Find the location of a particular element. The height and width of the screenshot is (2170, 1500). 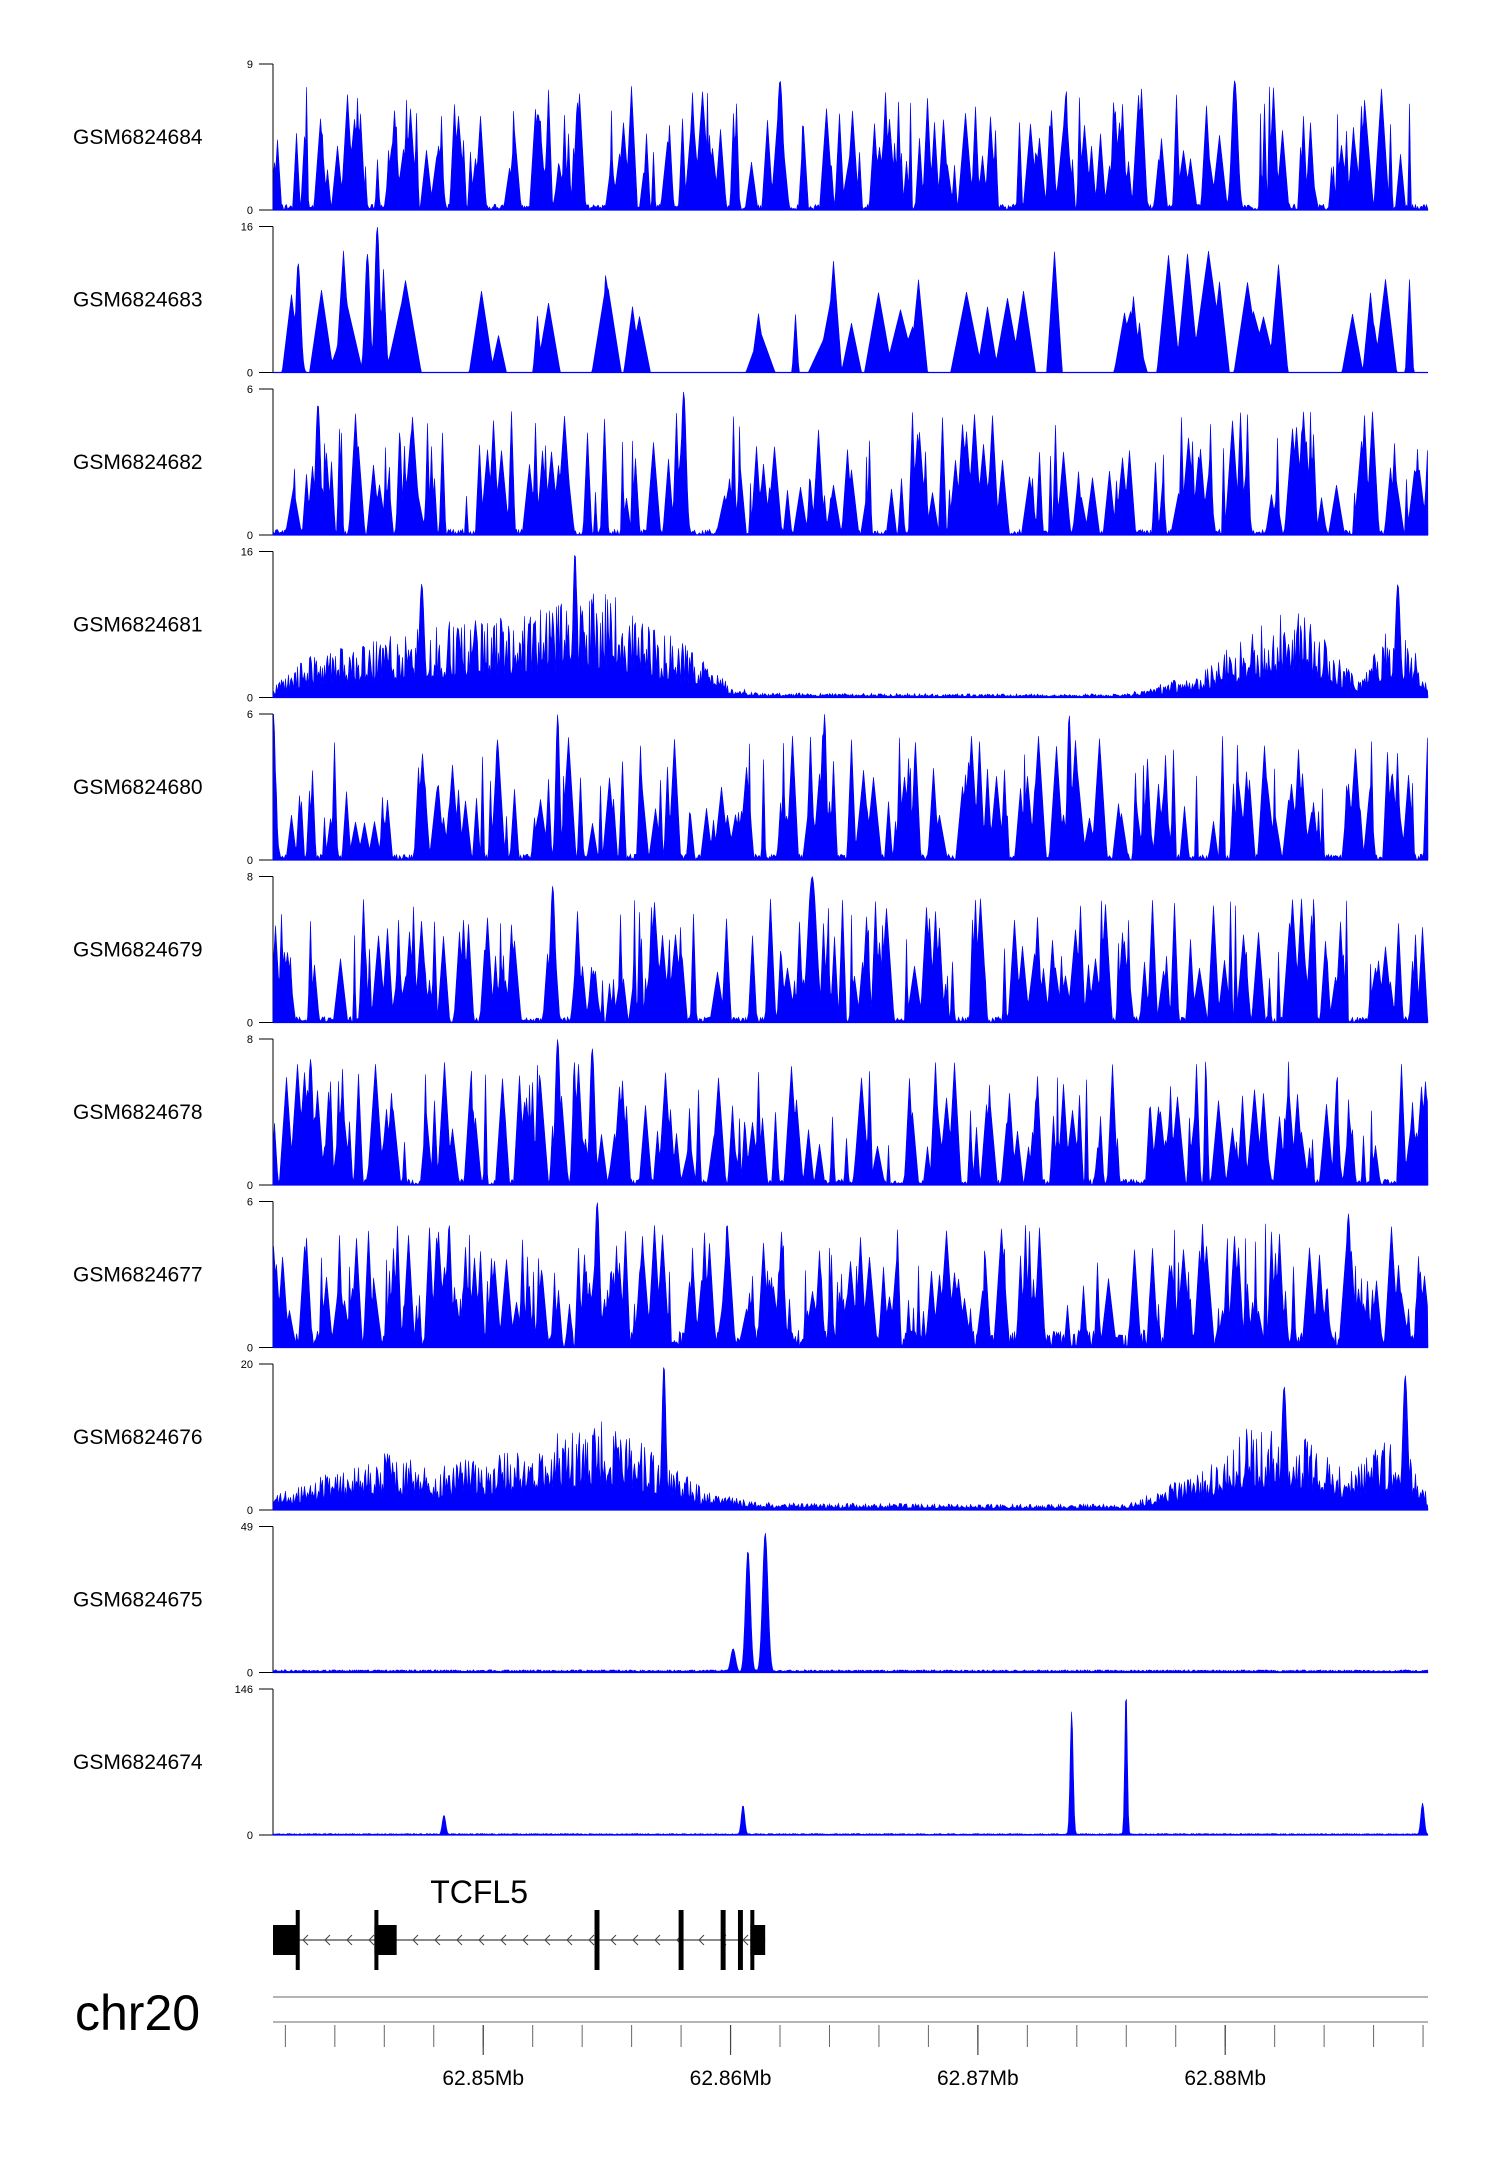

track-GSM6824678: GSM6824678 8 0 is located at coordinates (751, 1113).